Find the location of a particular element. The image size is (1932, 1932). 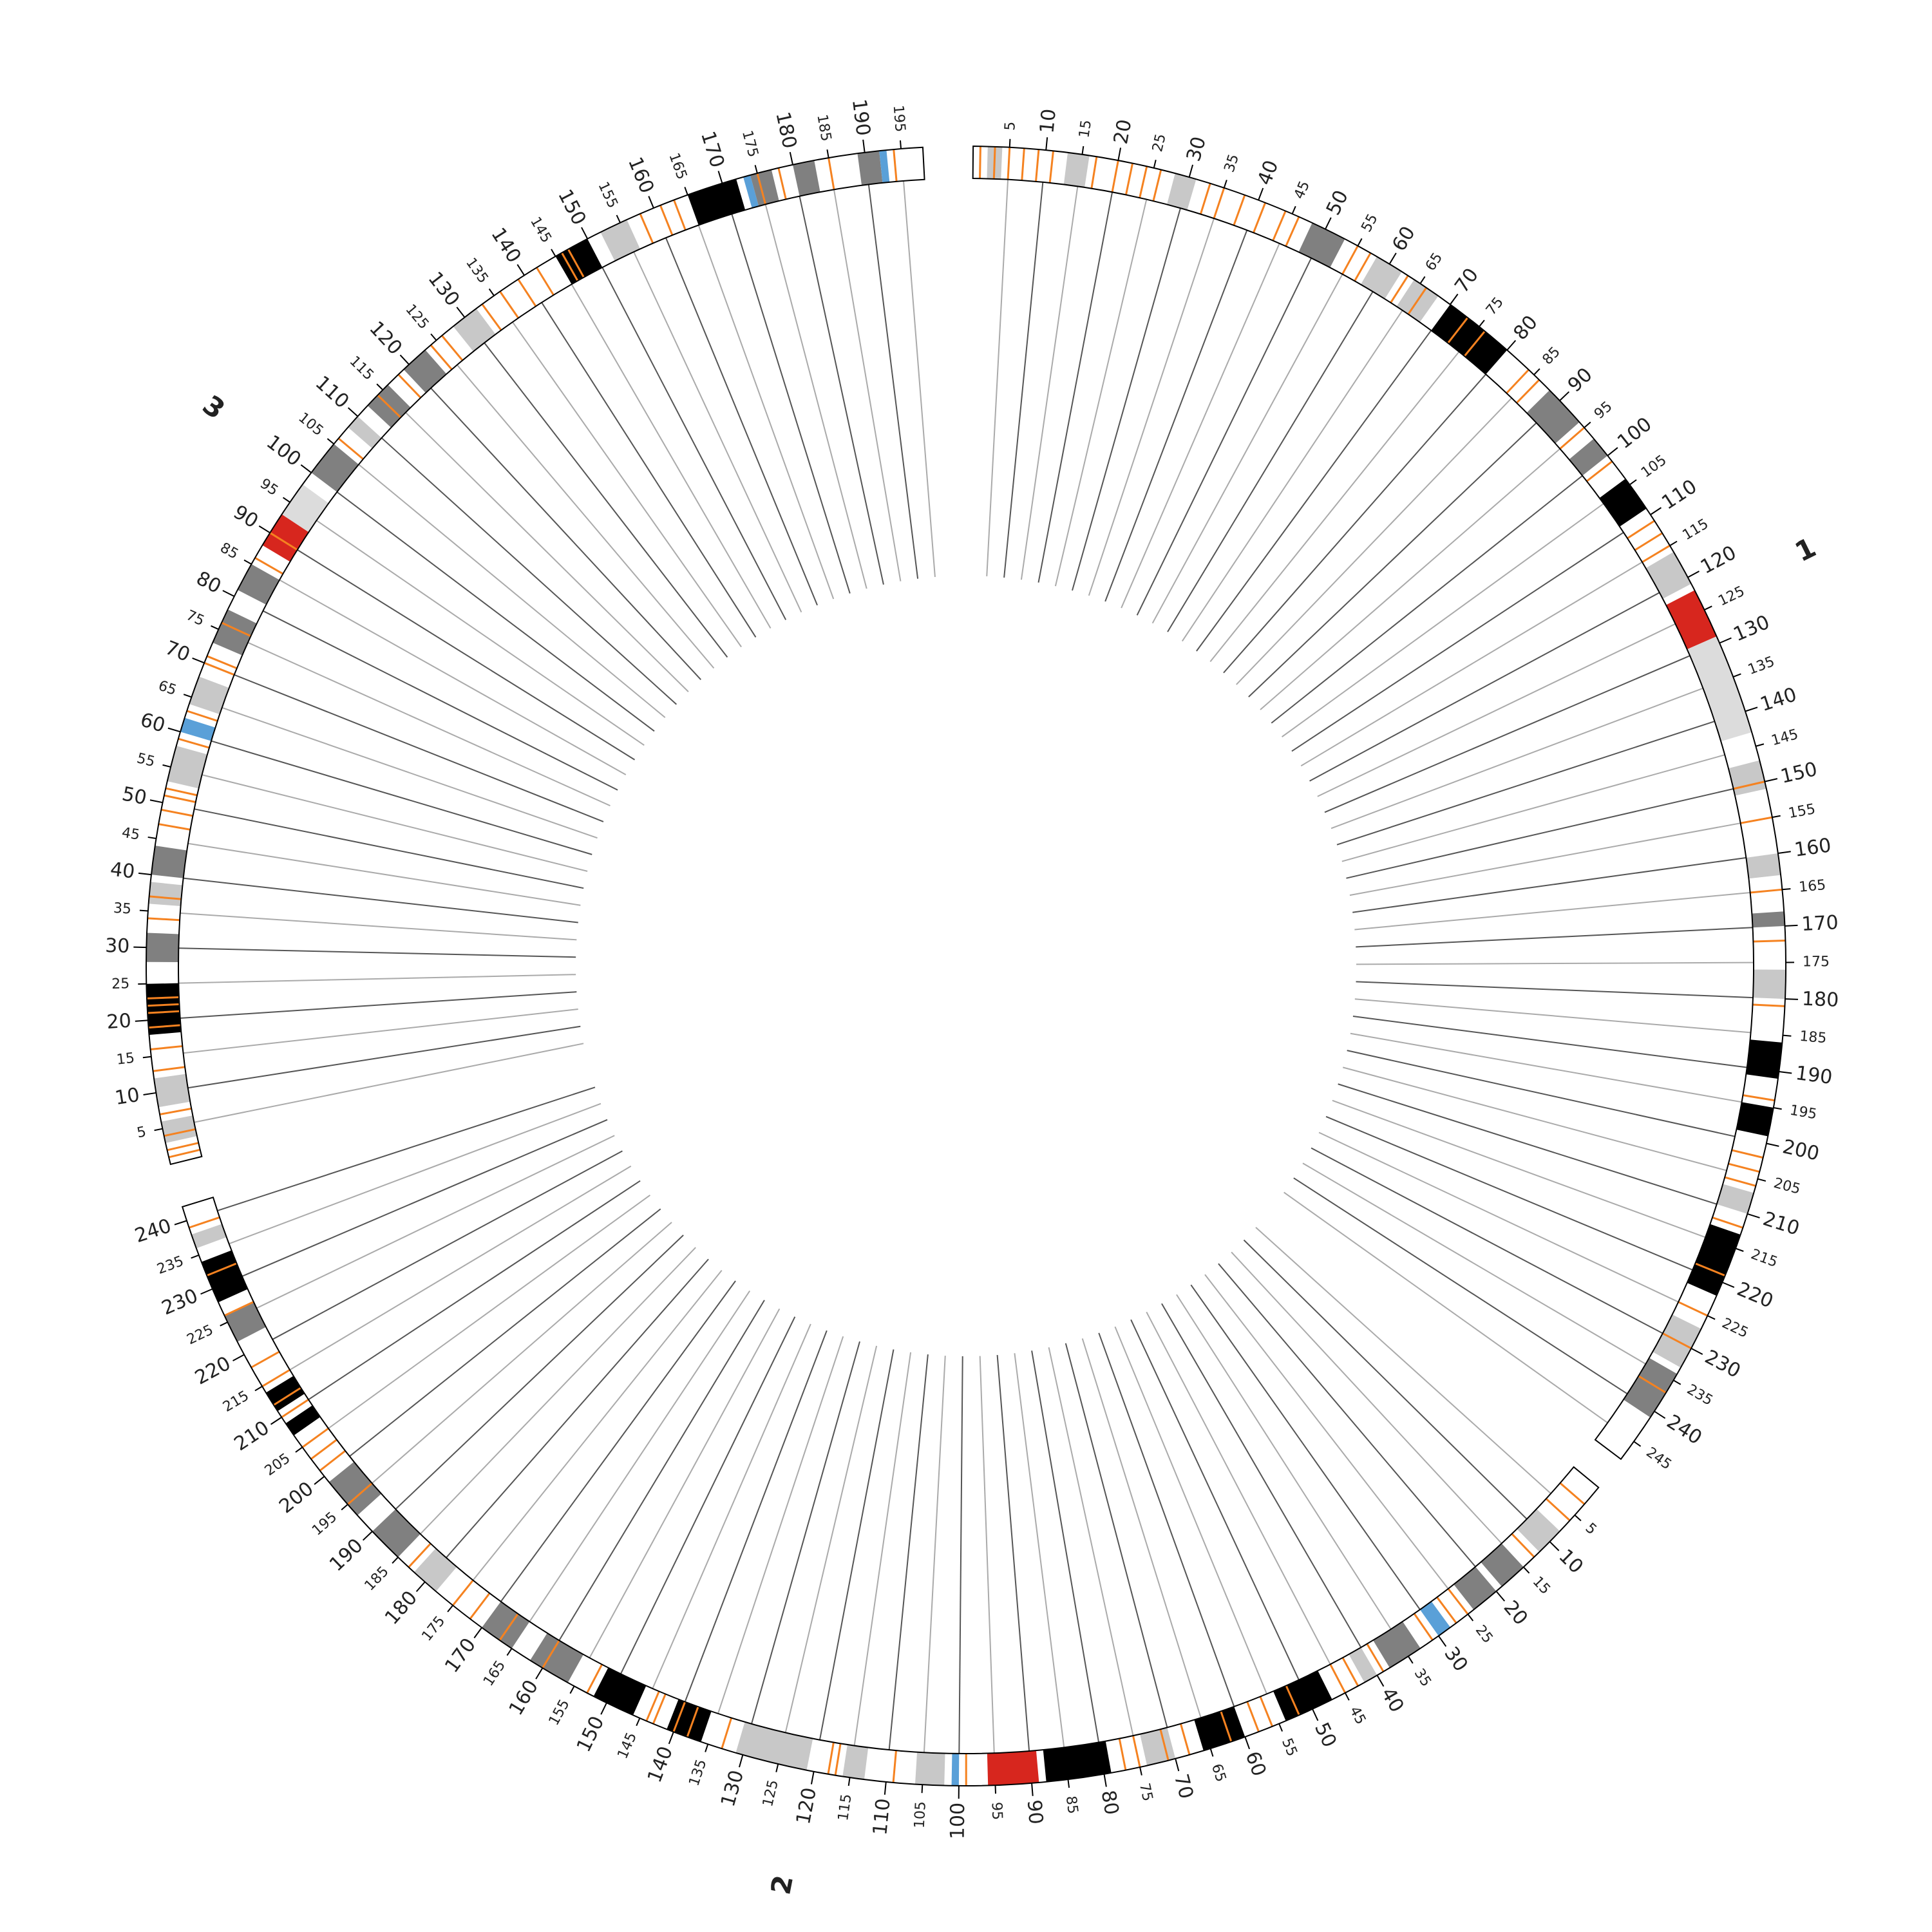

tick-label: 155 is located at coordinates (559, 1713).